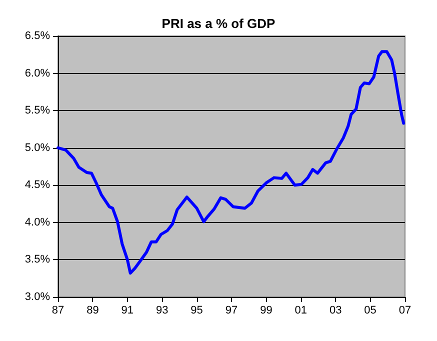 Image resolution: width=437 pixels, height=341 pixels. What do you see at coordinates (405, 310) in the screenshot?
I see `x-tick-label: 07` at bounding box center [405, 310].